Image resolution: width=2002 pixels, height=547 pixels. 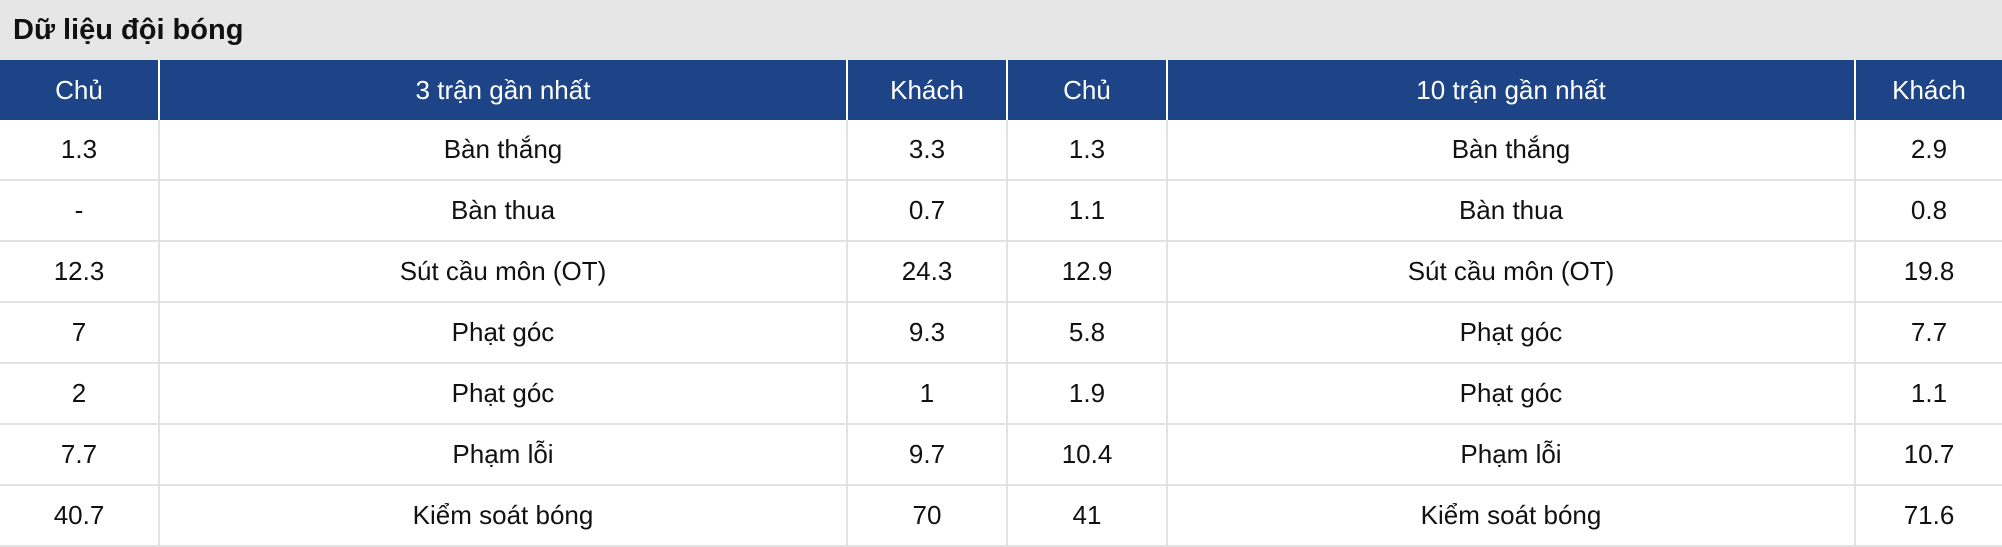 I want to click on cell-away: 19.8, so click(x=1928, y=272).